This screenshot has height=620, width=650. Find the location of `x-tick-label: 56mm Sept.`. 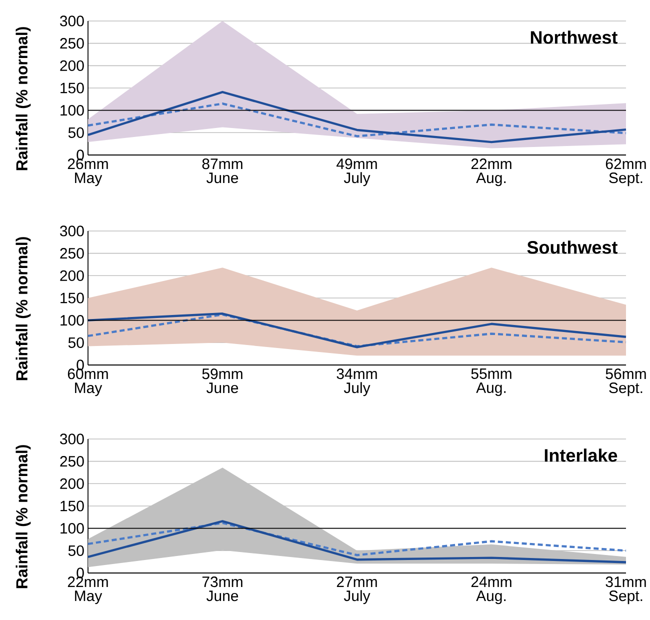

x-tick-label: 56mm Sept. is located at coordinates (626, 382).